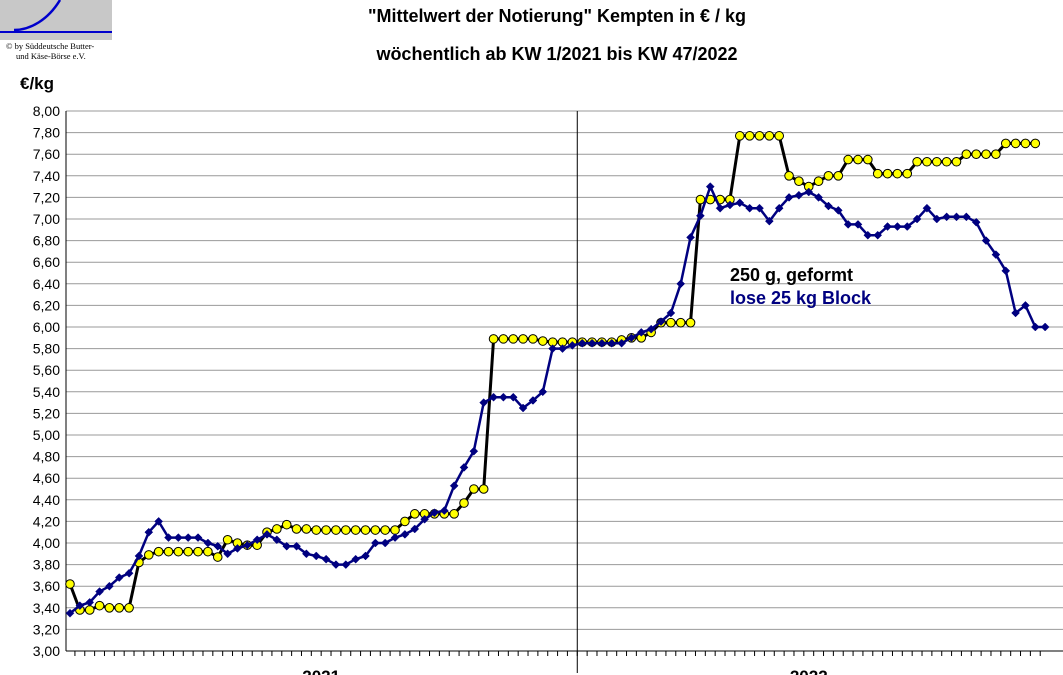  Describe the element at coordinates (809, 671) in the screenshot. I see `year-label-2022: 2022` at that location.